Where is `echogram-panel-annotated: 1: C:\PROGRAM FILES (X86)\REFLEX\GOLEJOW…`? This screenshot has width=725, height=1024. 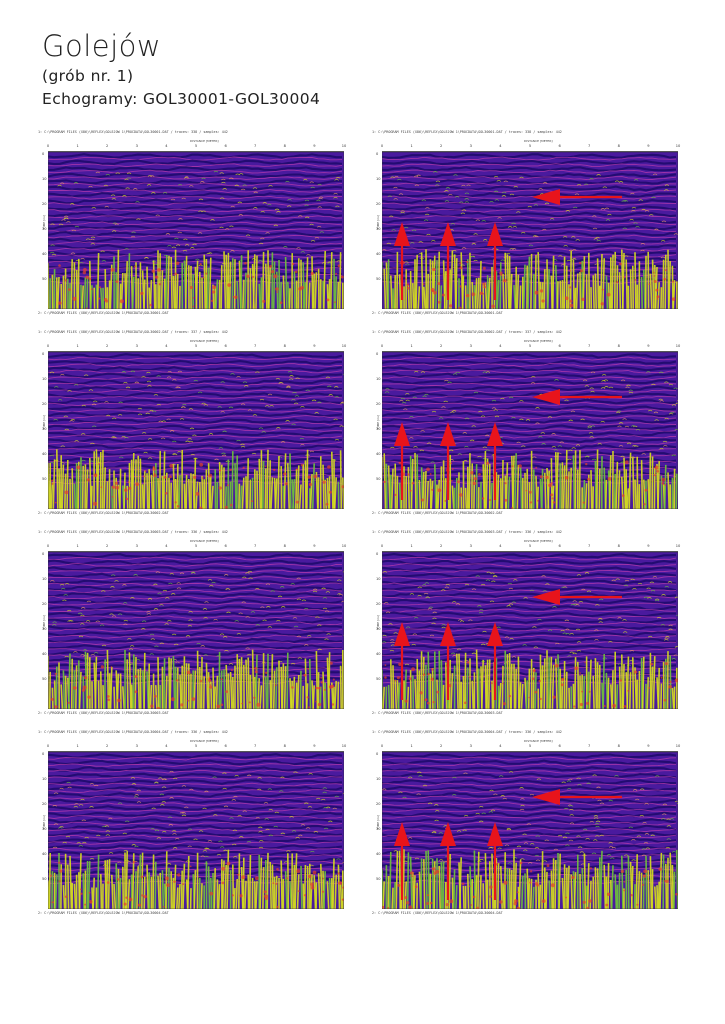
echogram-panel-annotated: 1: C:\PROGRAM FILES (X86)\REFLEX\GOLEJOW… is located at coordinates (529, 225).